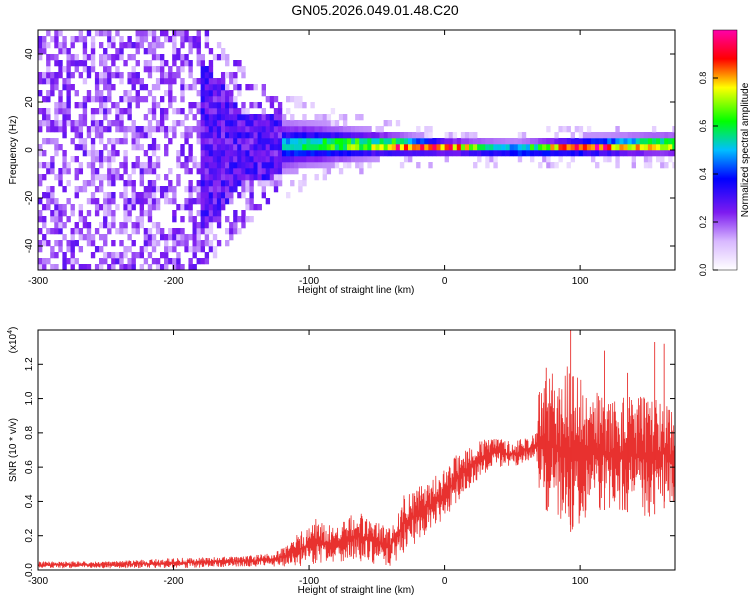 The width and height of the screenshot is (750, 600). What do you see at coordinates (29, 432) in the screenshot?
I see `snr-y-tick-label: 0.8` at bounding box center [29, 432].